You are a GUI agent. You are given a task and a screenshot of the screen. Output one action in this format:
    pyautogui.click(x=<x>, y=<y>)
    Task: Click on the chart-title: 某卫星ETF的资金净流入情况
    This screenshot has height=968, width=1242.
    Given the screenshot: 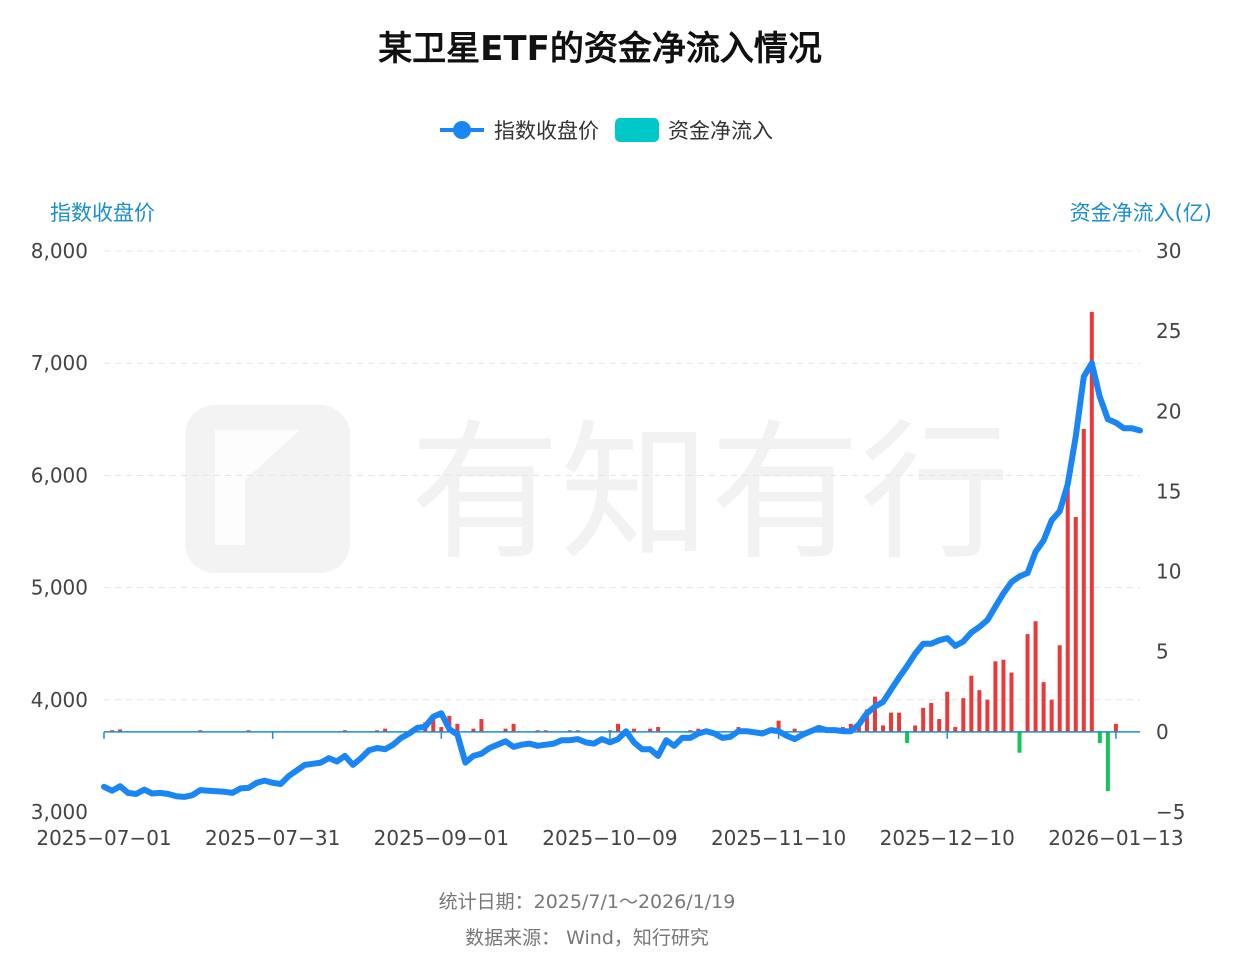 What is the action you would take?
    pyautogui.click(x=600, y=49)
    